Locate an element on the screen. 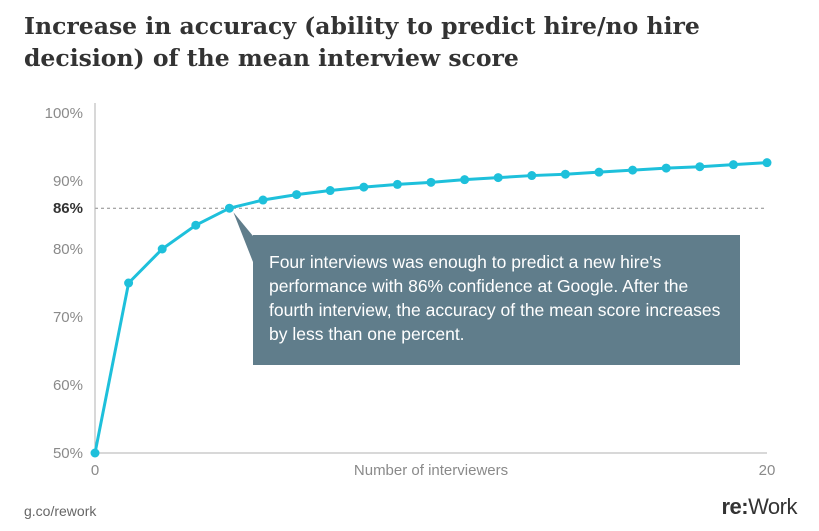 The width and height of the screenshot is (819, 531). x-tick-label: 0 is located at coordinates (95, 470).